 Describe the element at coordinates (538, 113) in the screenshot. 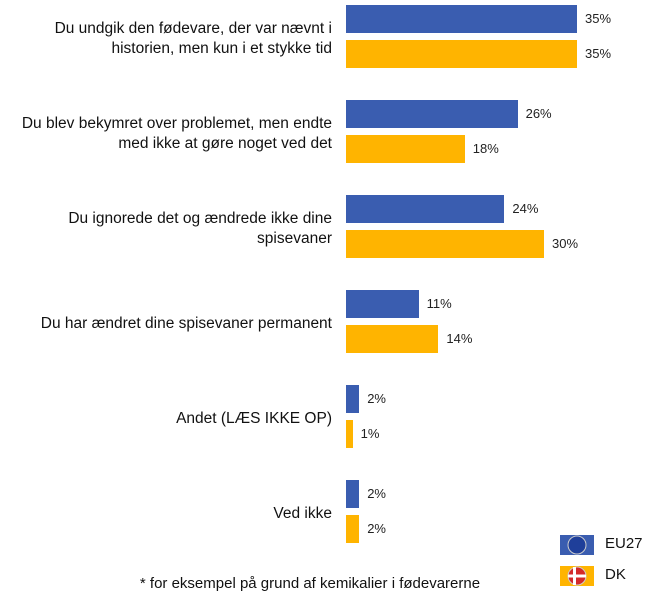

I see `value-label: 26%` at that location.